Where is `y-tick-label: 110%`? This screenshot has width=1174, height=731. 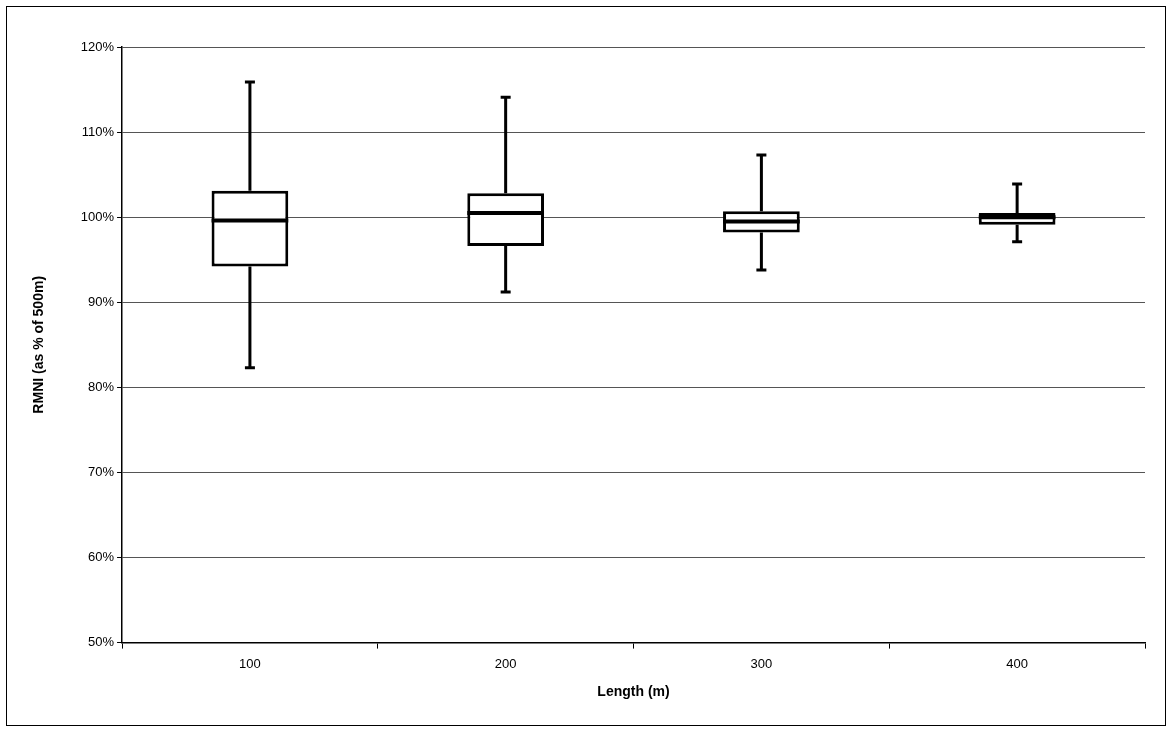 y-tick-label: 110% is located at coordinates (98, 131).